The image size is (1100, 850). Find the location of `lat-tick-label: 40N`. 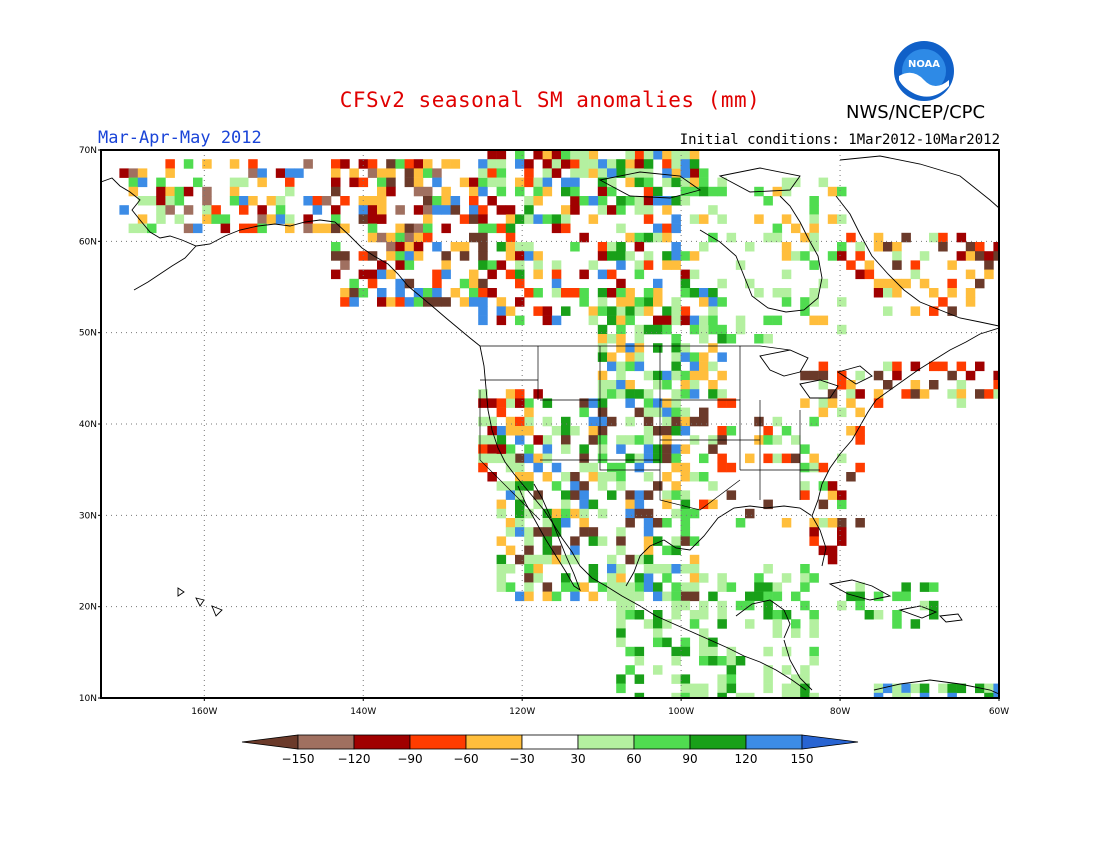

lat-tick-label: 40N is located at coordinates (88, 425).